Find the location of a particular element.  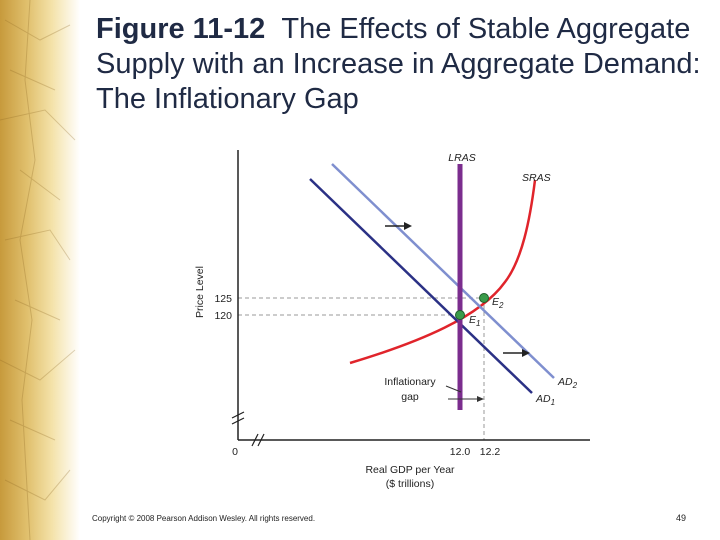

e2-label-main: E is located at coordinates (496, 302).